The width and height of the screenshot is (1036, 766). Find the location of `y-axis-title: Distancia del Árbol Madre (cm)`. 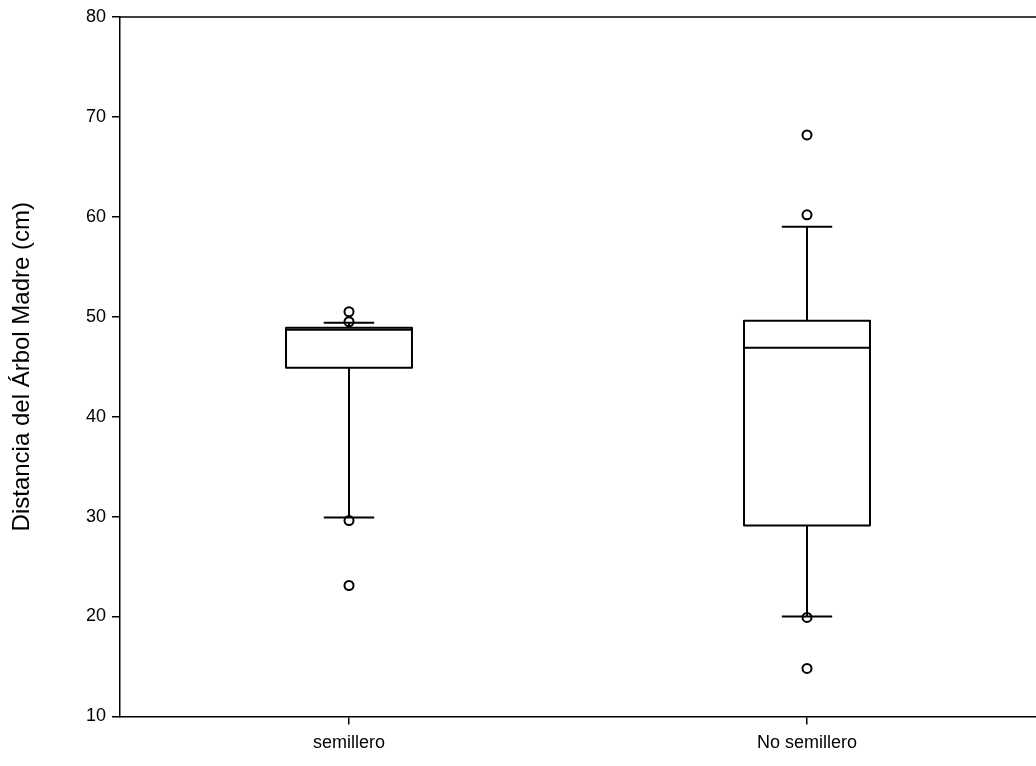

y-axis-title: Distancia del Árbol Madre (cm) is located at coordinates (21, 366).